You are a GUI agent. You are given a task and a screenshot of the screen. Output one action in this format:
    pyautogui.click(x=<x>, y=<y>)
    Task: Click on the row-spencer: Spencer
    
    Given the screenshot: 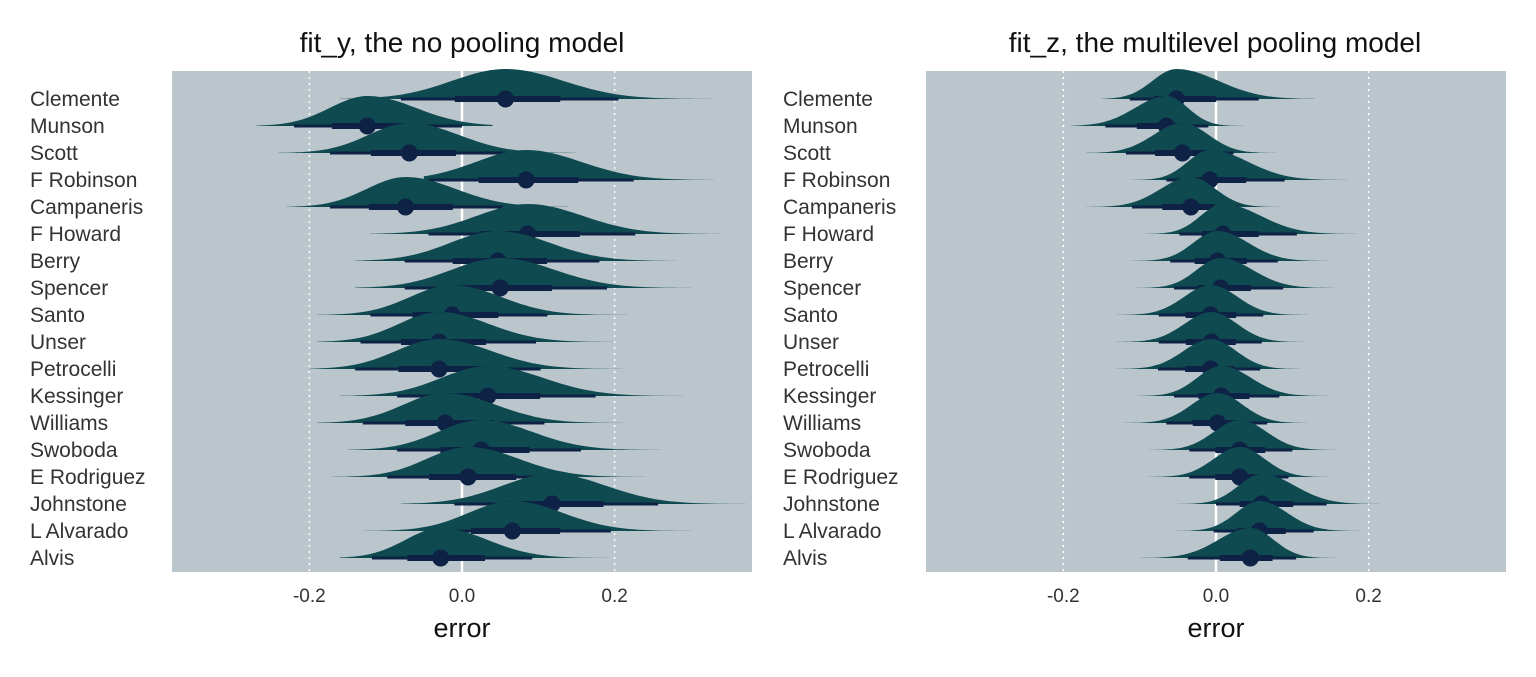 What is the action you would take?
    pyautogui.click(x=1064, y=279)
    